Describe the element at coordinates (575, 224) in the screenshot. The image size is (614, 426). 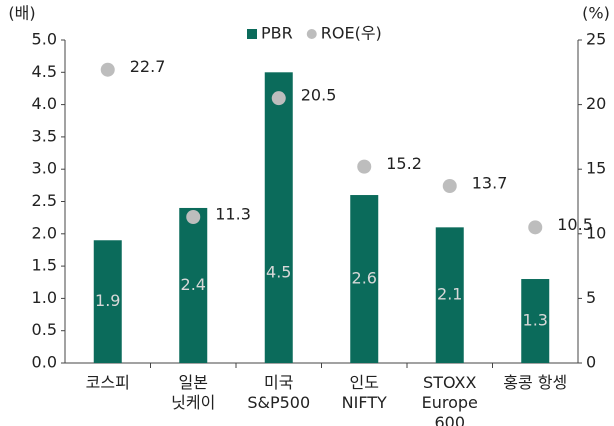
I see `dot-value-label: 10.5` at that location.